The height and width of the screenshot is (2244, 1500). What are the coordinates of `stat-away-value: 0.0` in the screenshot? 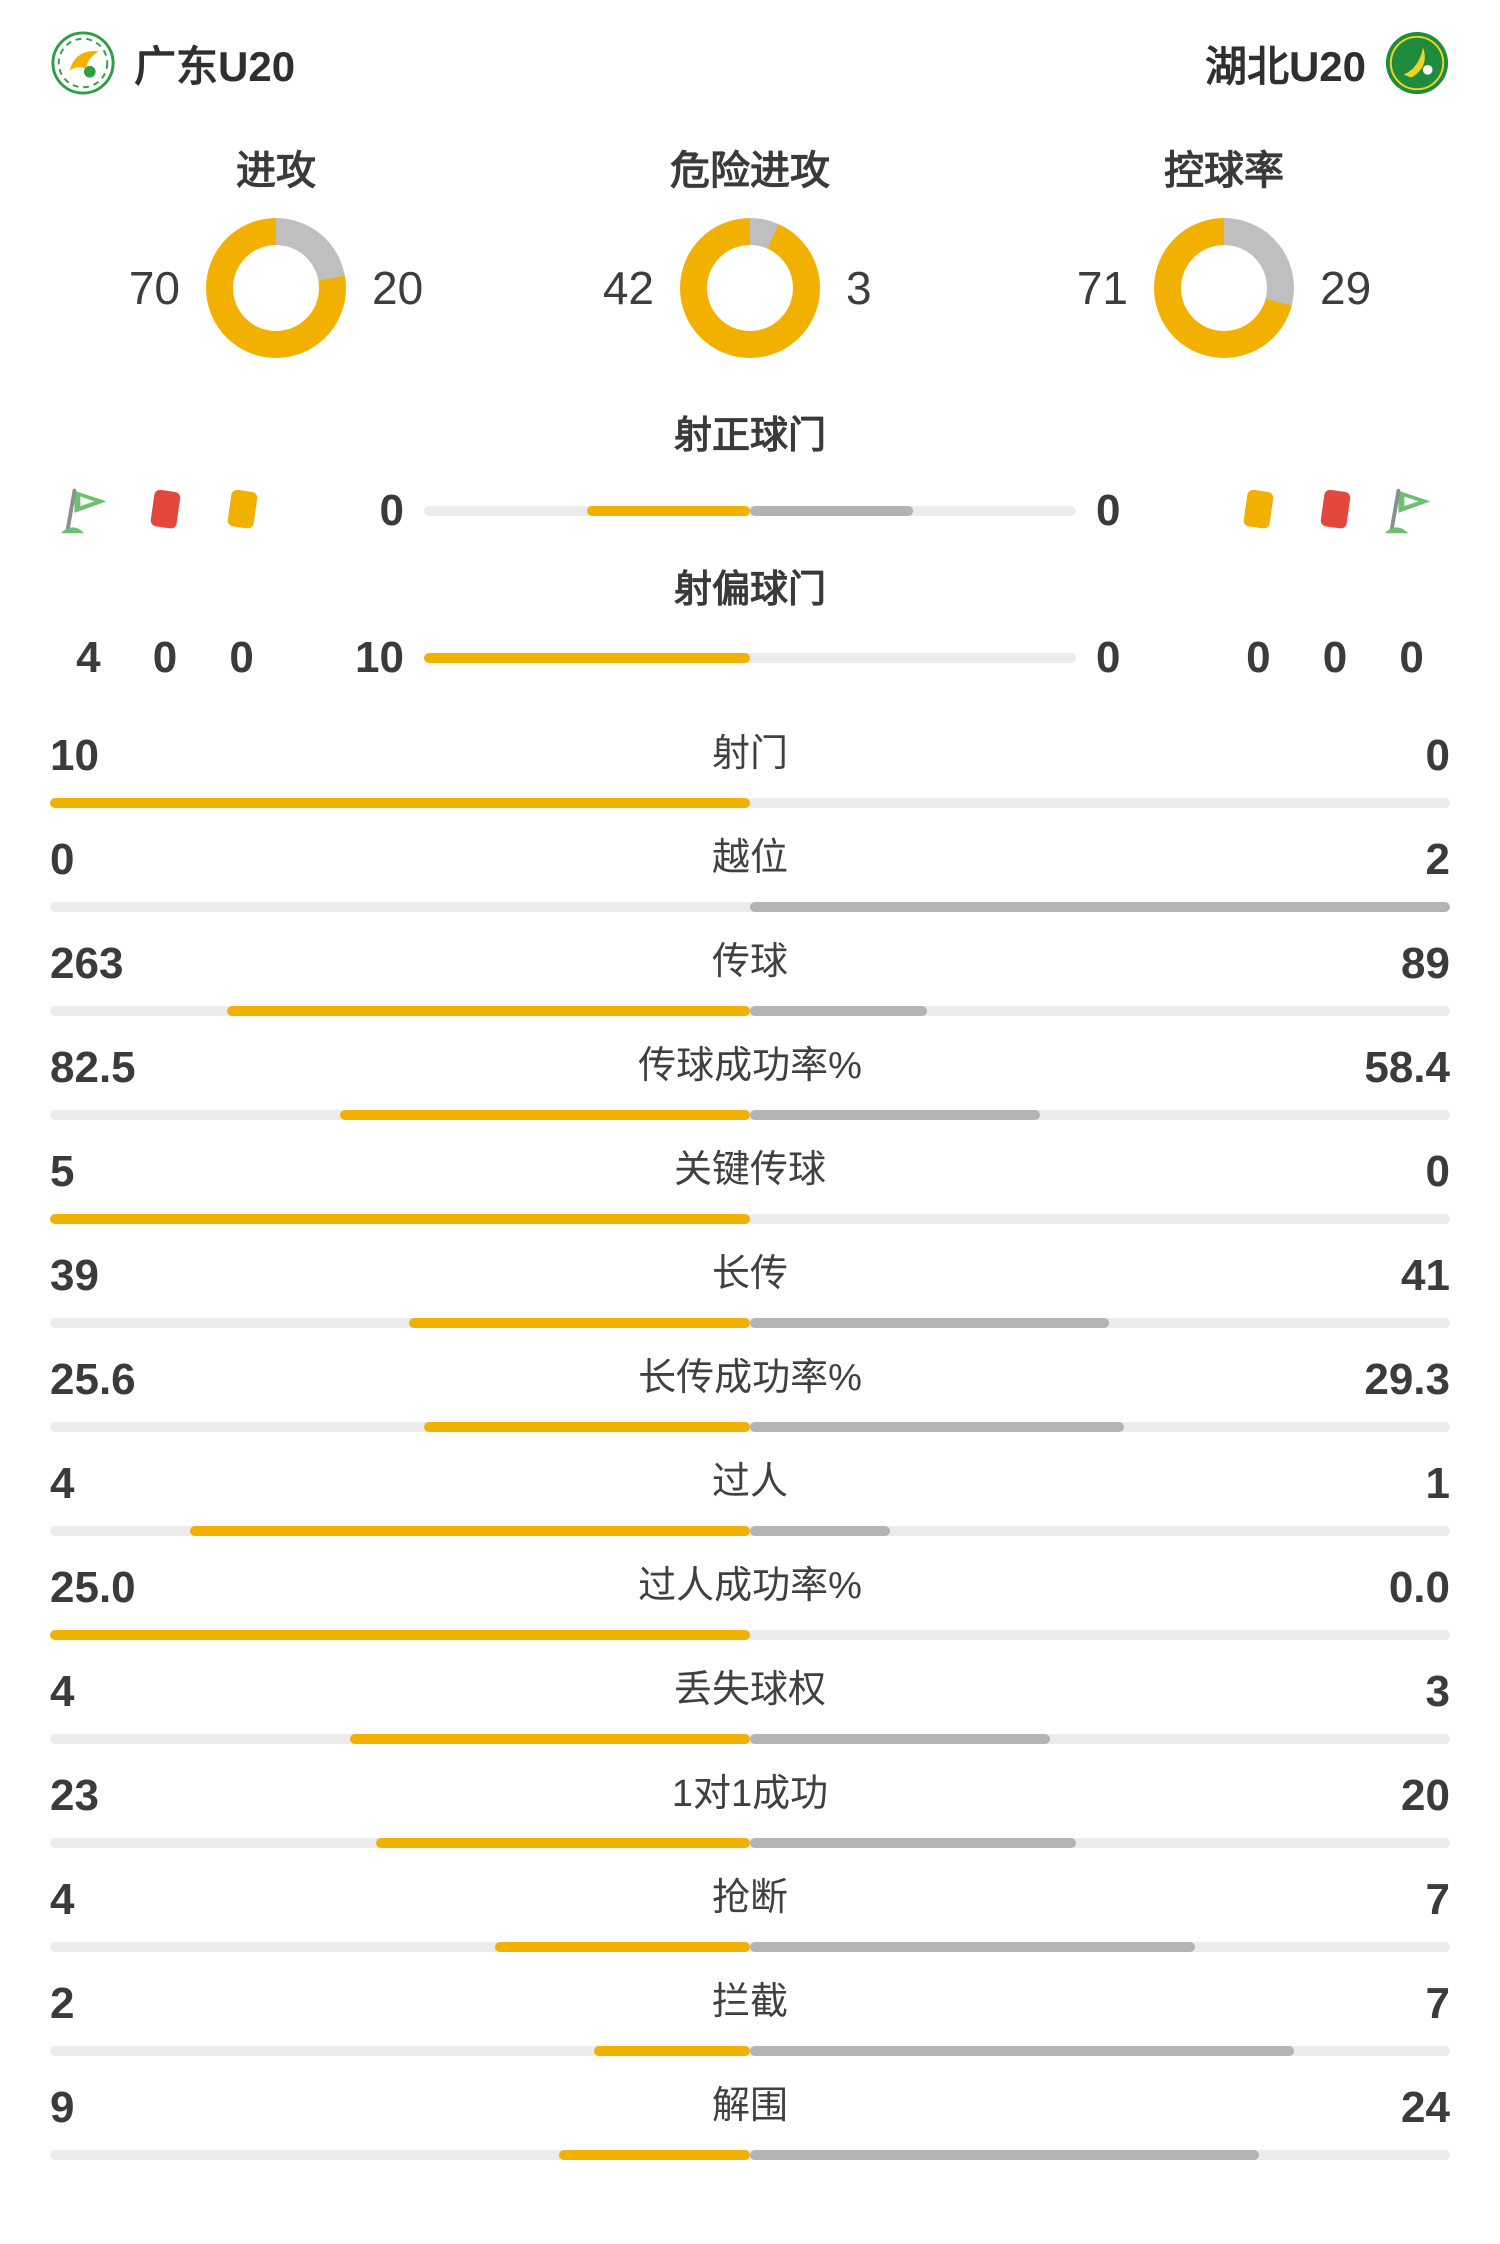 It's located at (1419, 1587).